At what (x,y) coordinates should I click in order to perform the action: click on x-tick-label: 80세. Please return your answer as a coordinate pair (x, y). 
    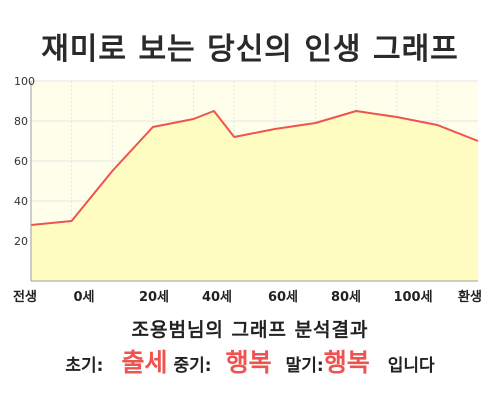
    Looking at the image, I should click on (346, 297).